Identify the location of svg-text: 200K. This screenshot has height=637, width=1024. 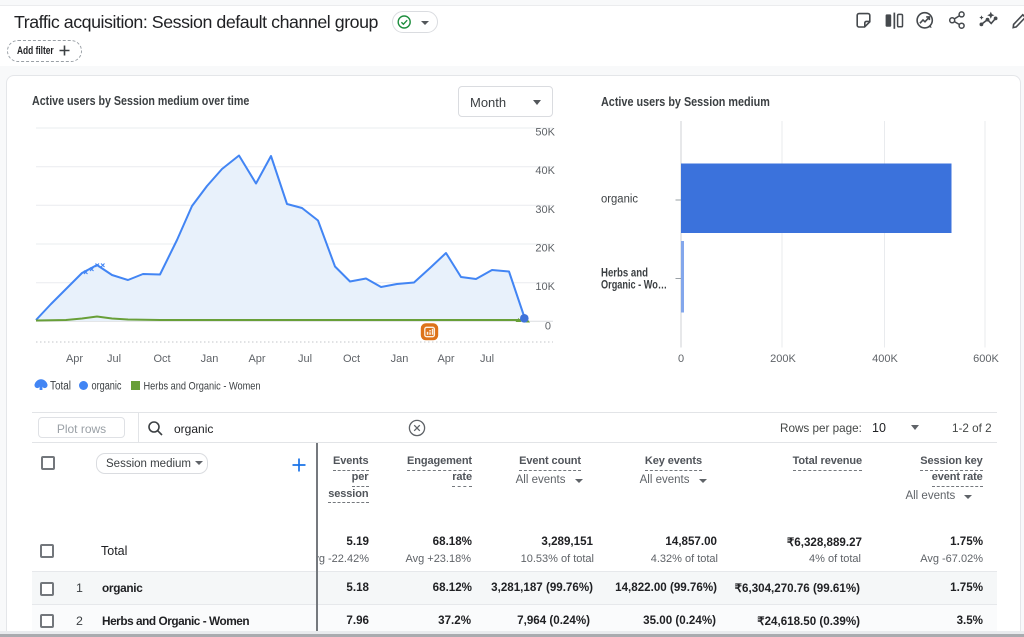
(783, 359).